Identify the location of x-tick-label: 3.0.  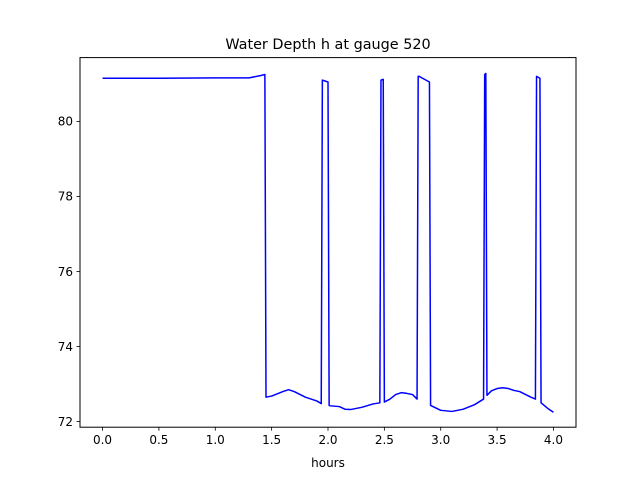
(440, 440).